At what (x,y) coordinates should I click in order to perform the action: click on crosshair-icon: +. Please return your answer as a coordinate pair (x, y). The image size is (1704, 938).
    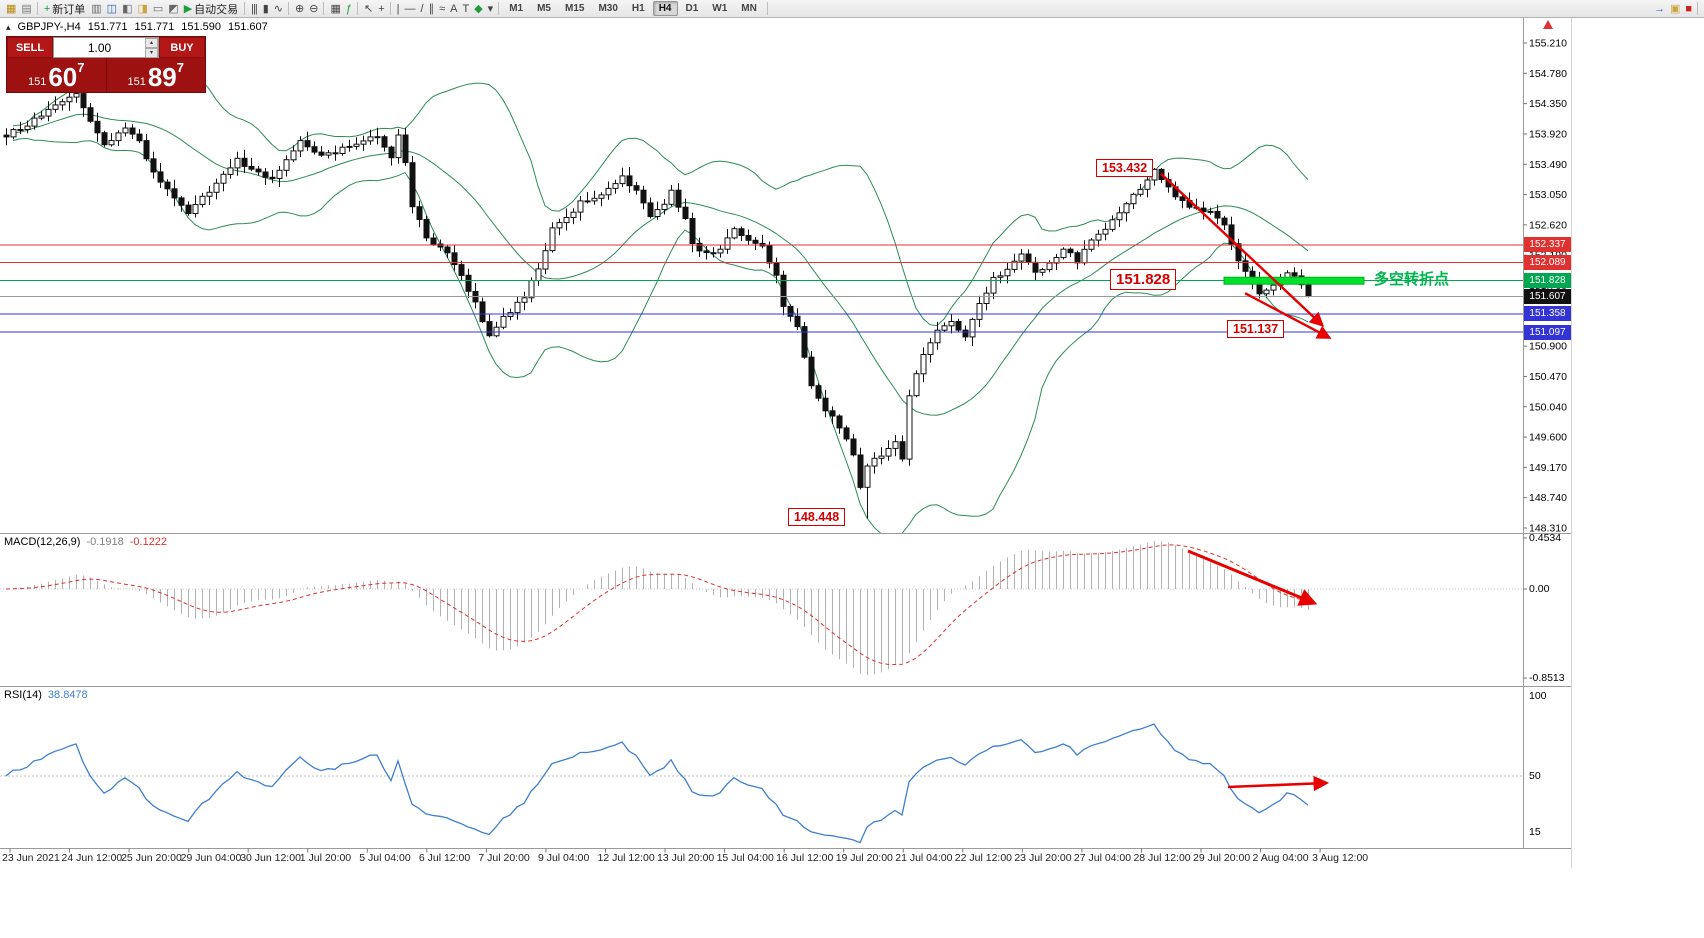
    Looking at the image, I should click on (380, 9).